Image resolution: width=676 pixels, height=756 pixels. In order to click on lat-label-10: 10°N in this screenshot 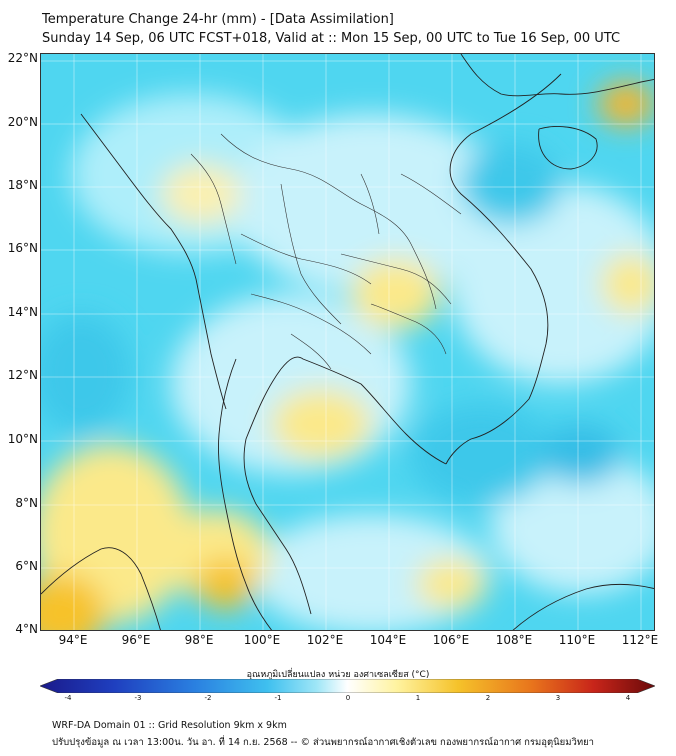, I will do `click(22, 439)`.